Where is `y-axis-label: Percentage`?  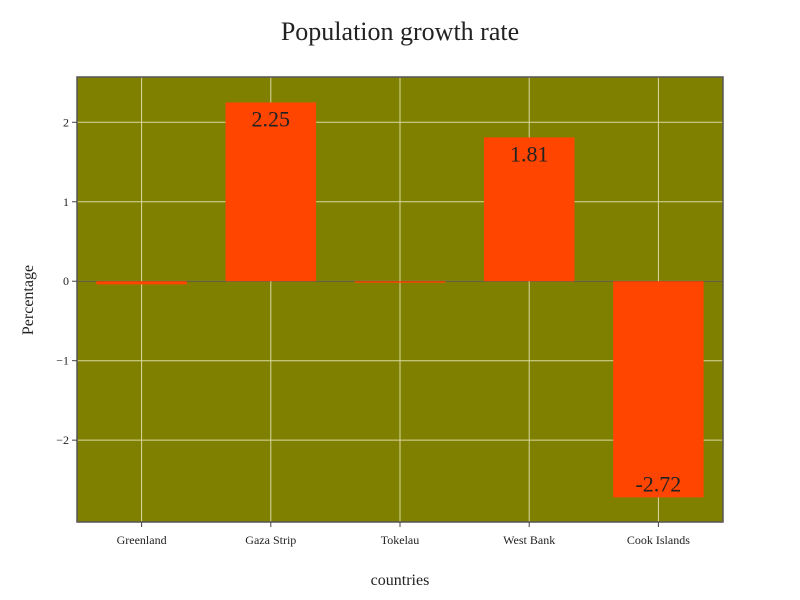
y-axis-label: Percentage is located at coordinates (28, 300).